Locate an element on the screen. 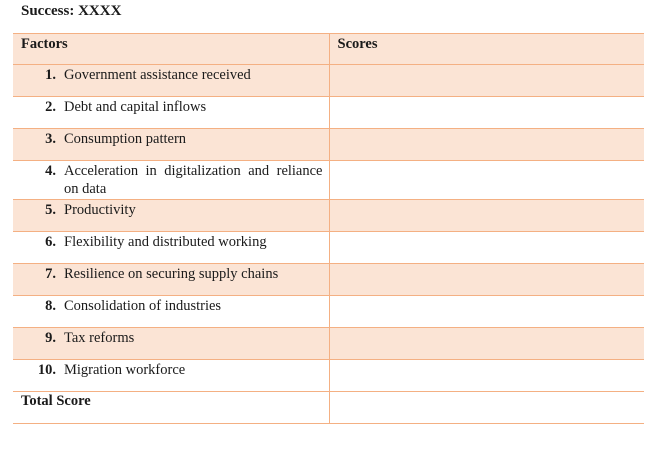 The height and width of the screenshot is (459, 658). factor-cell: 5. Productivity is located at coordinates (171, 215).